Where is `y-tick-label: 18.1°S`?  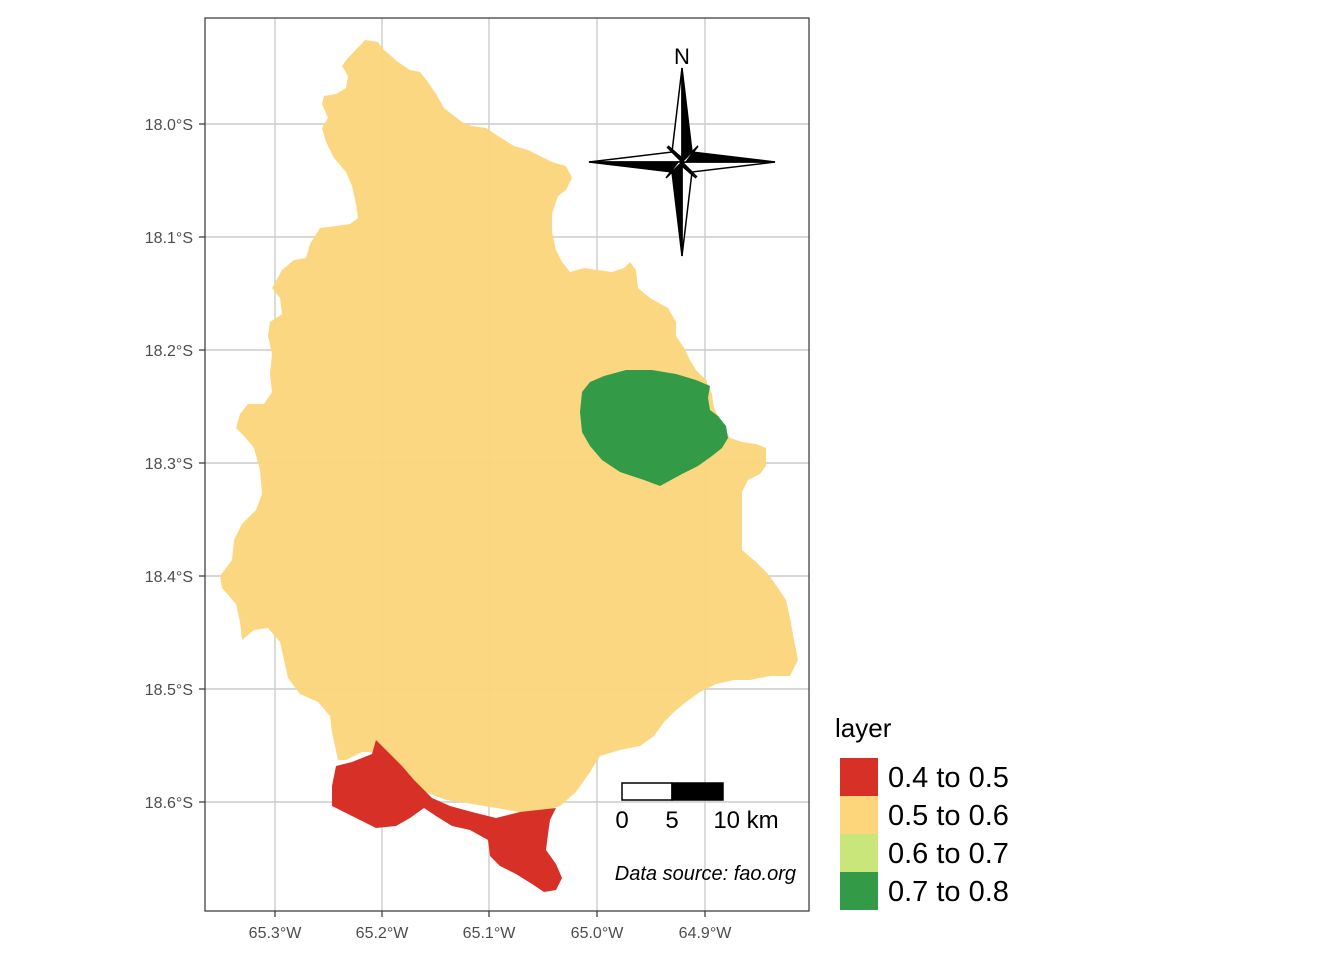 y-tick-label: 18.1°S is located at coordinates (169, 238).